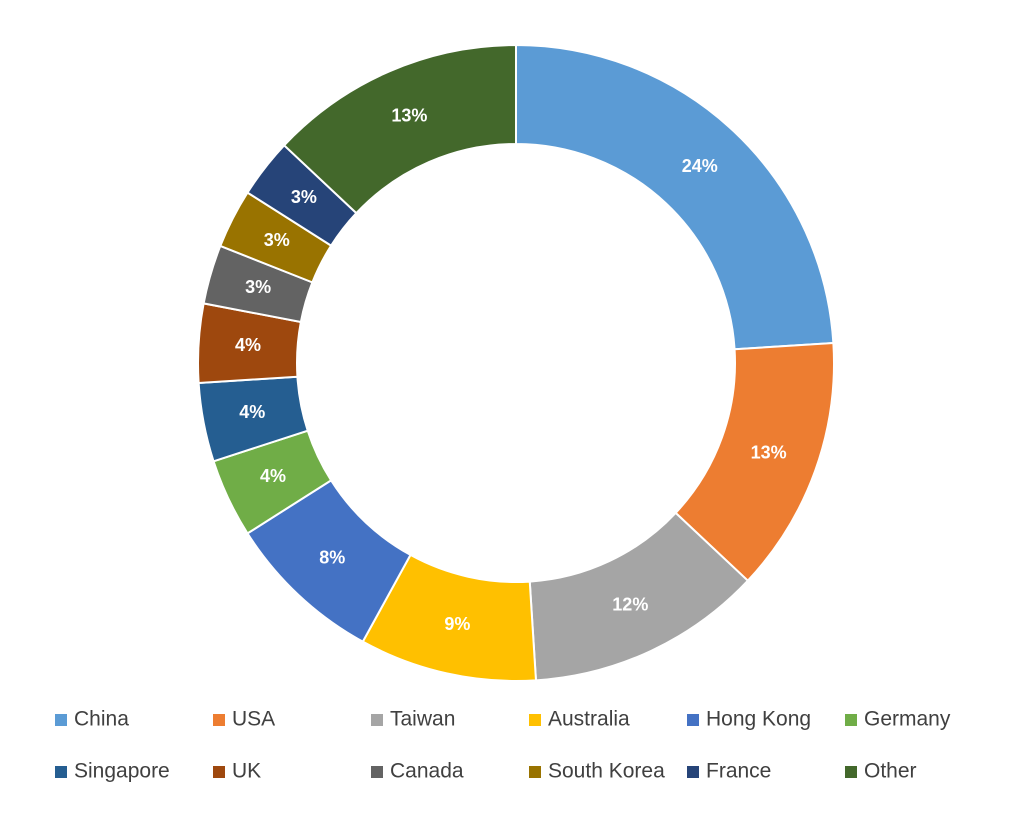 Image resolution: width=1030 pixels, height=820 pixels. What do you see at coordinates (738, 771) in the screenshot?
I see `legend-label: France` at bounding box center [738, 771].